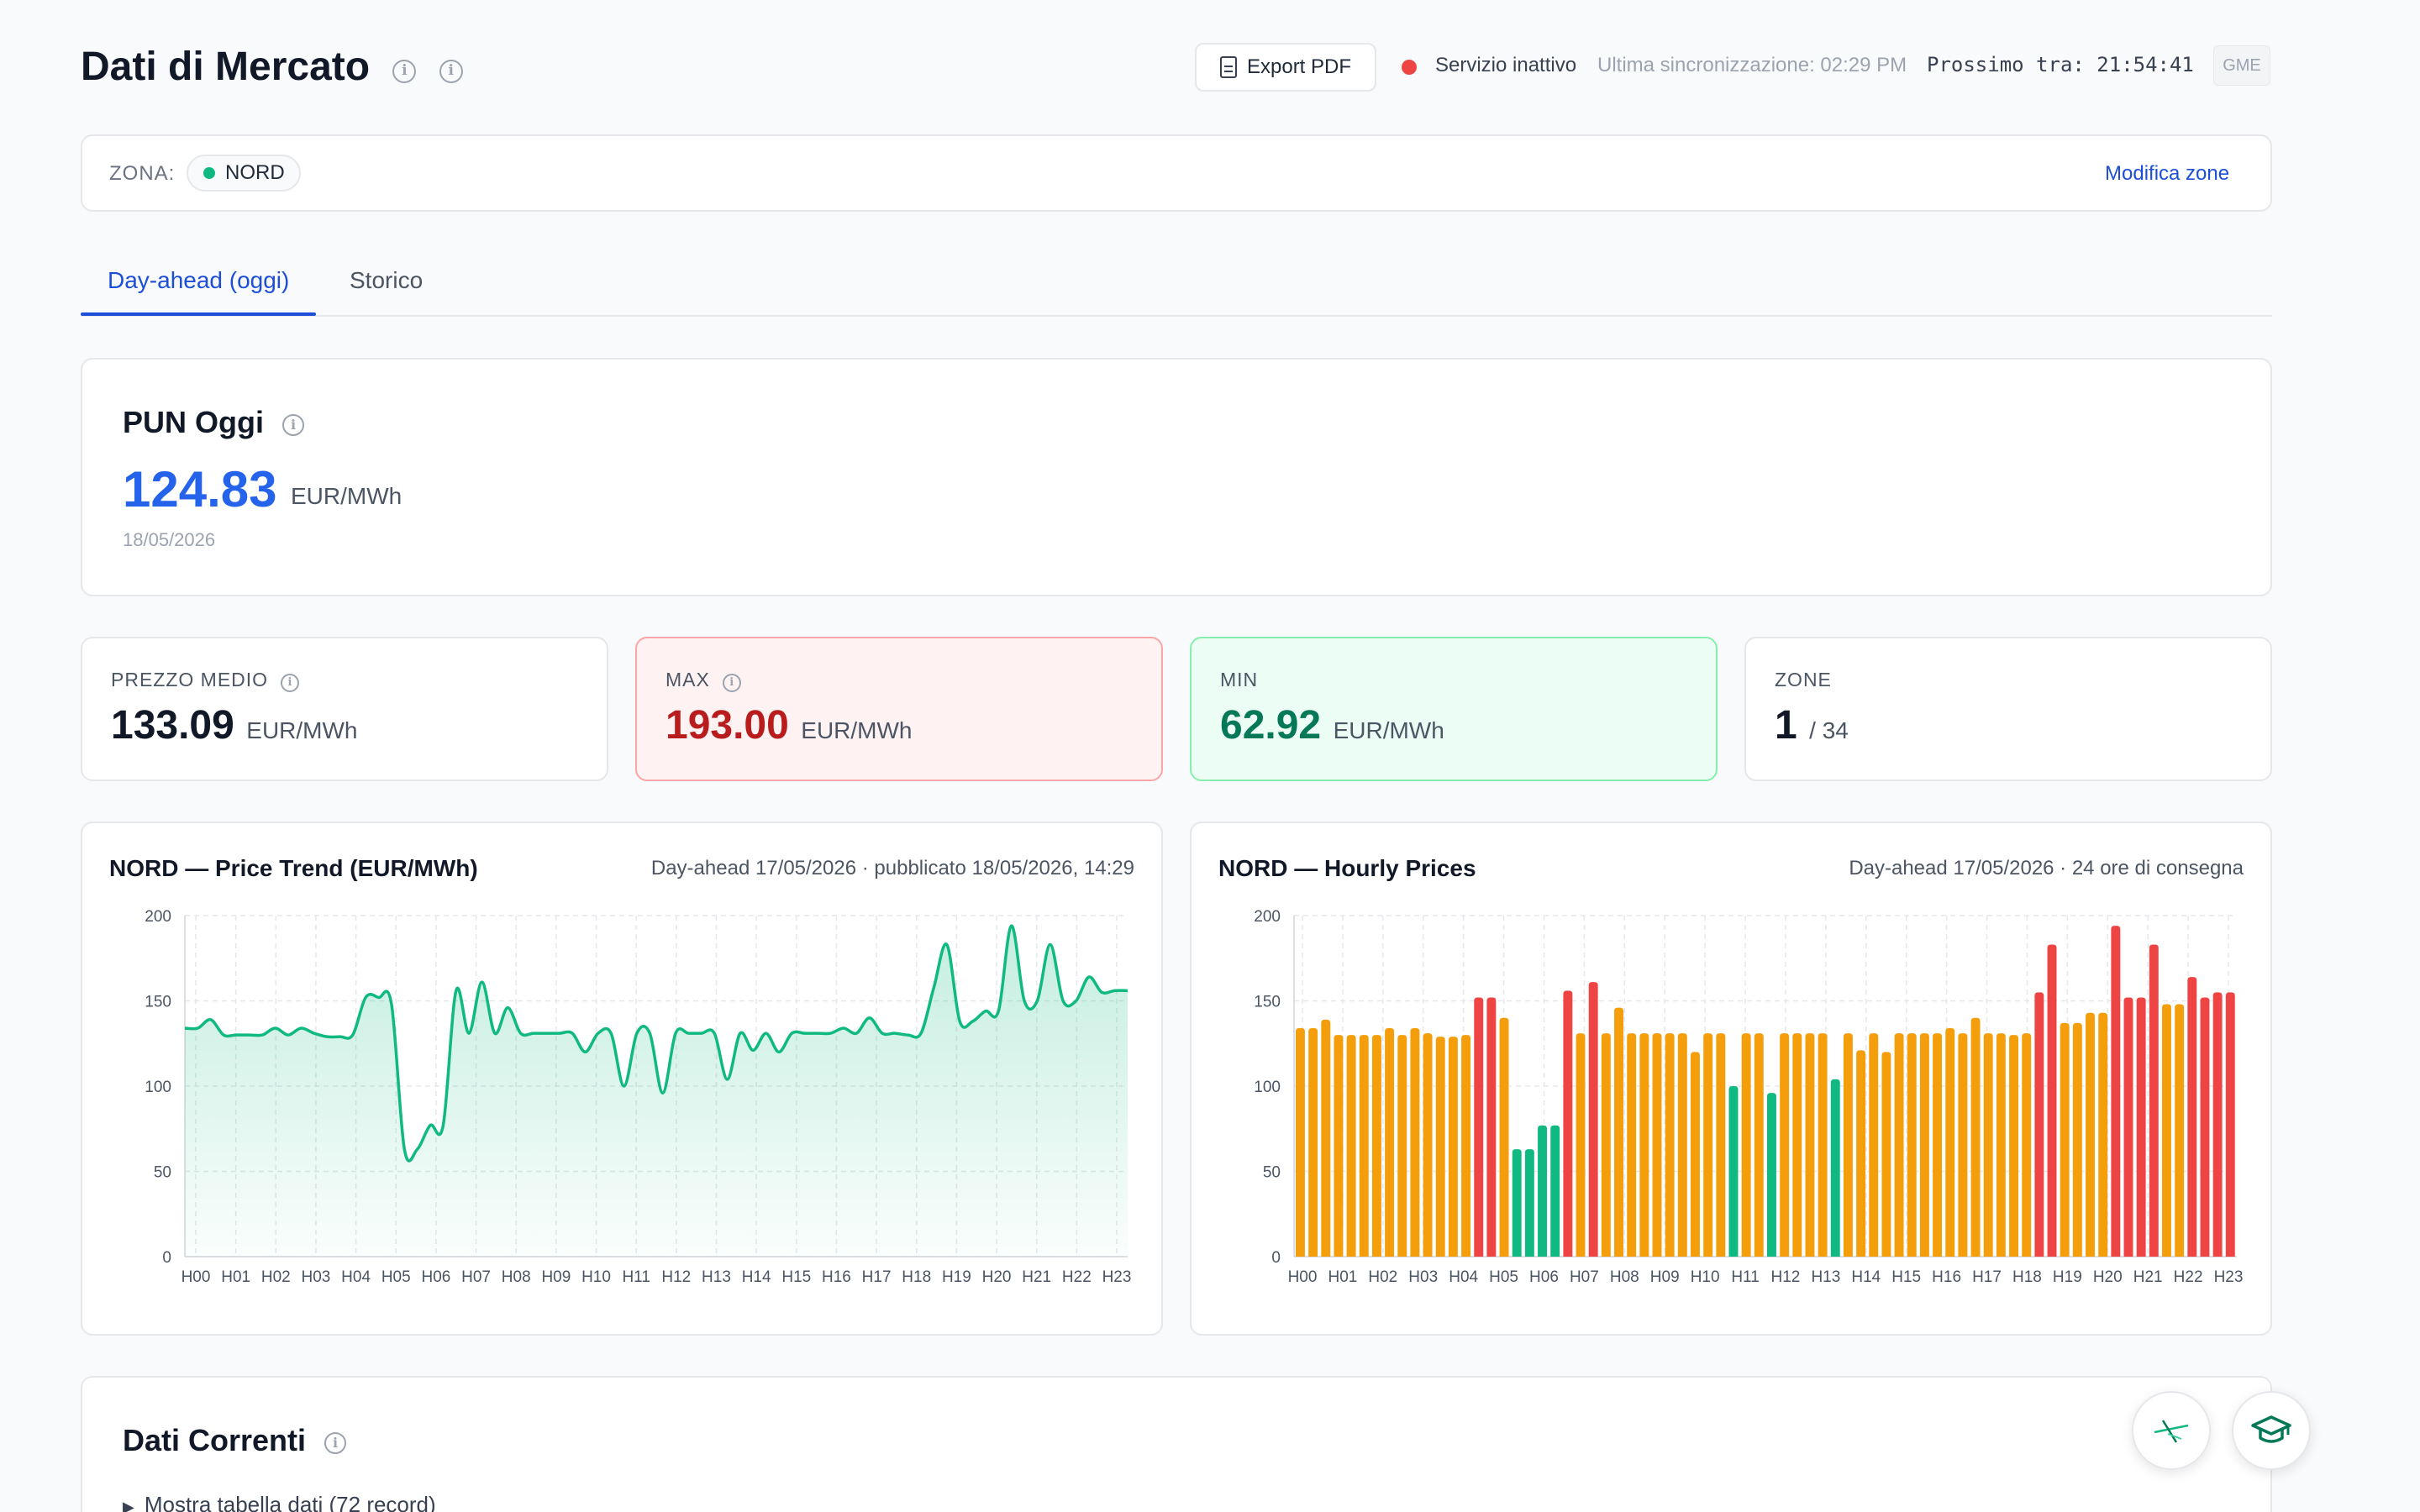 The height and width of the screenshot is (1512, 2420). I want to click on stat-value-zones: 1, so click(1786, 725).